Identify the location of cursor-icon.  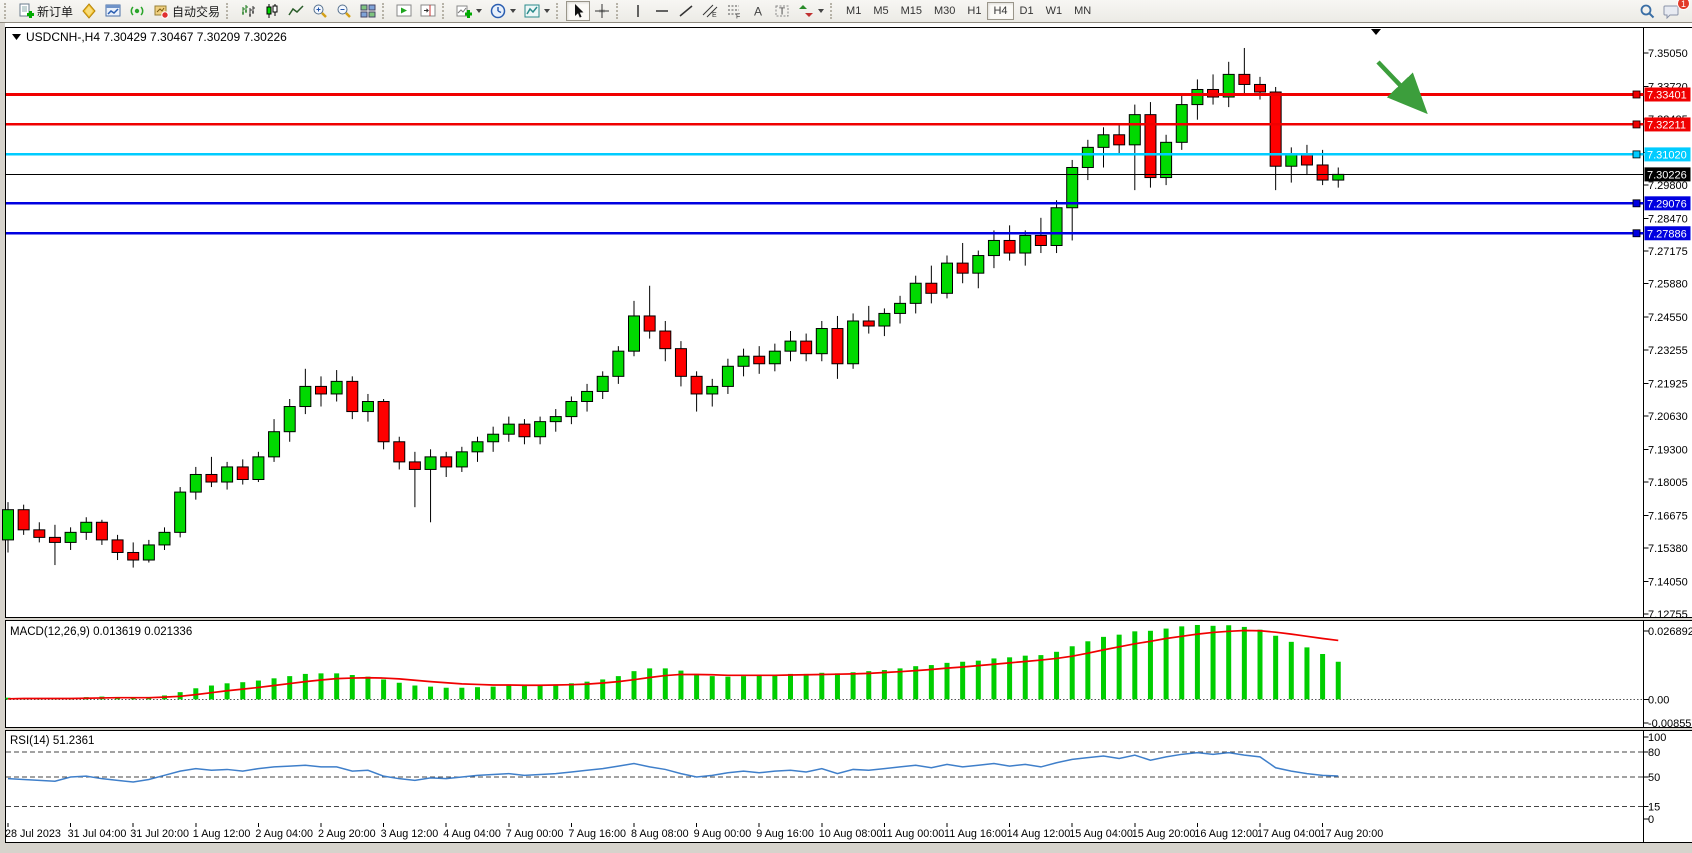
(578, 11).